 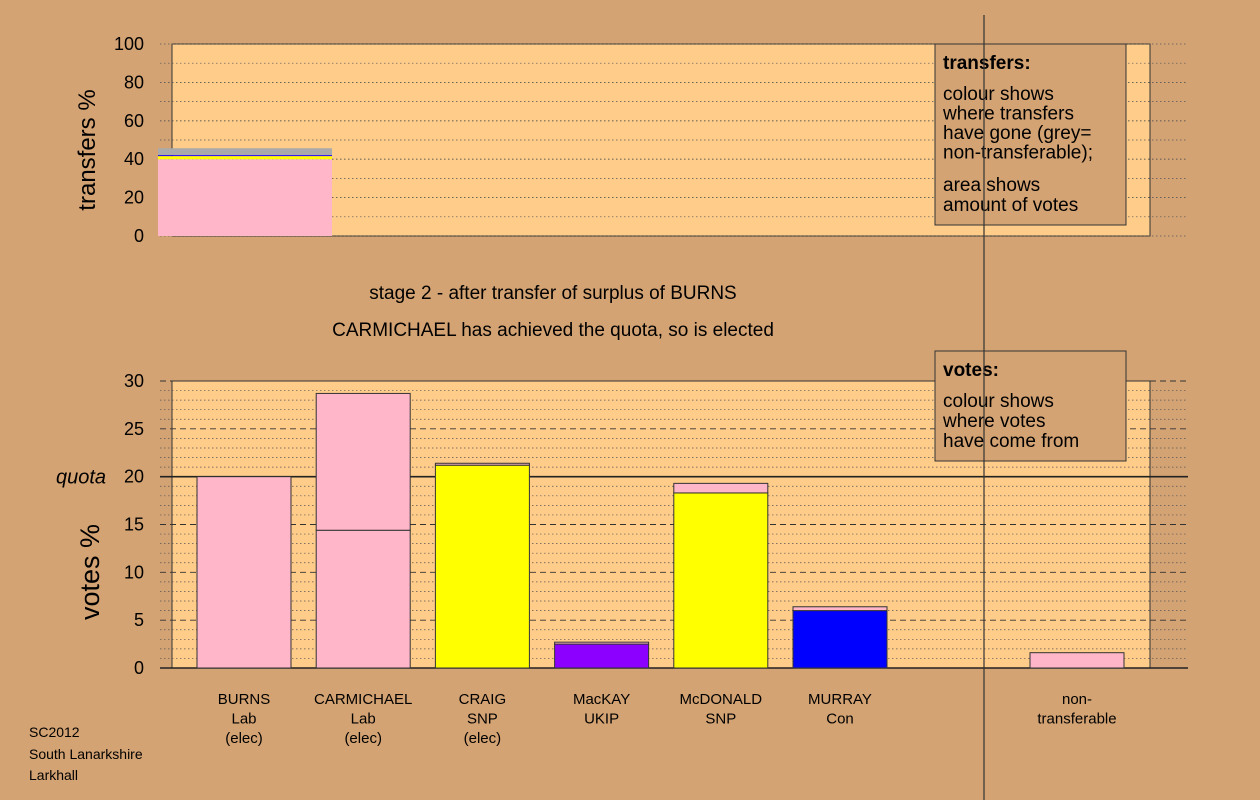 I want to click on transfers-y-tick-label: 60, so click(x=134, y=121).